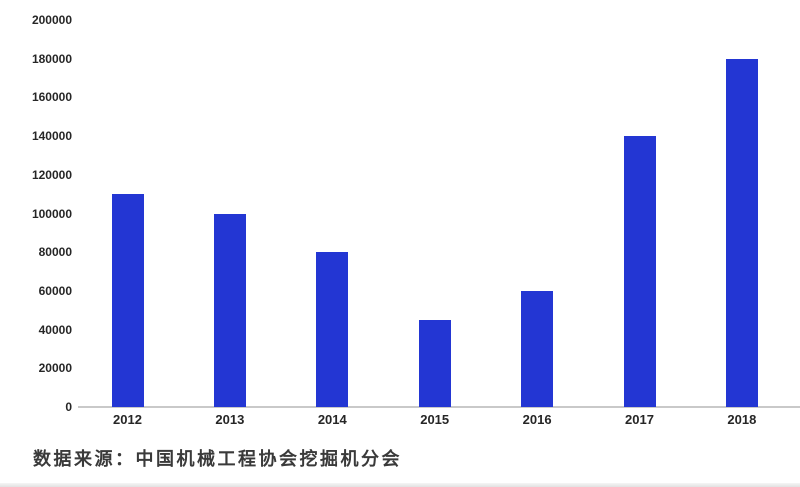 The image size is (800, 487). I want to click on bar-2014, so click(332, 329).